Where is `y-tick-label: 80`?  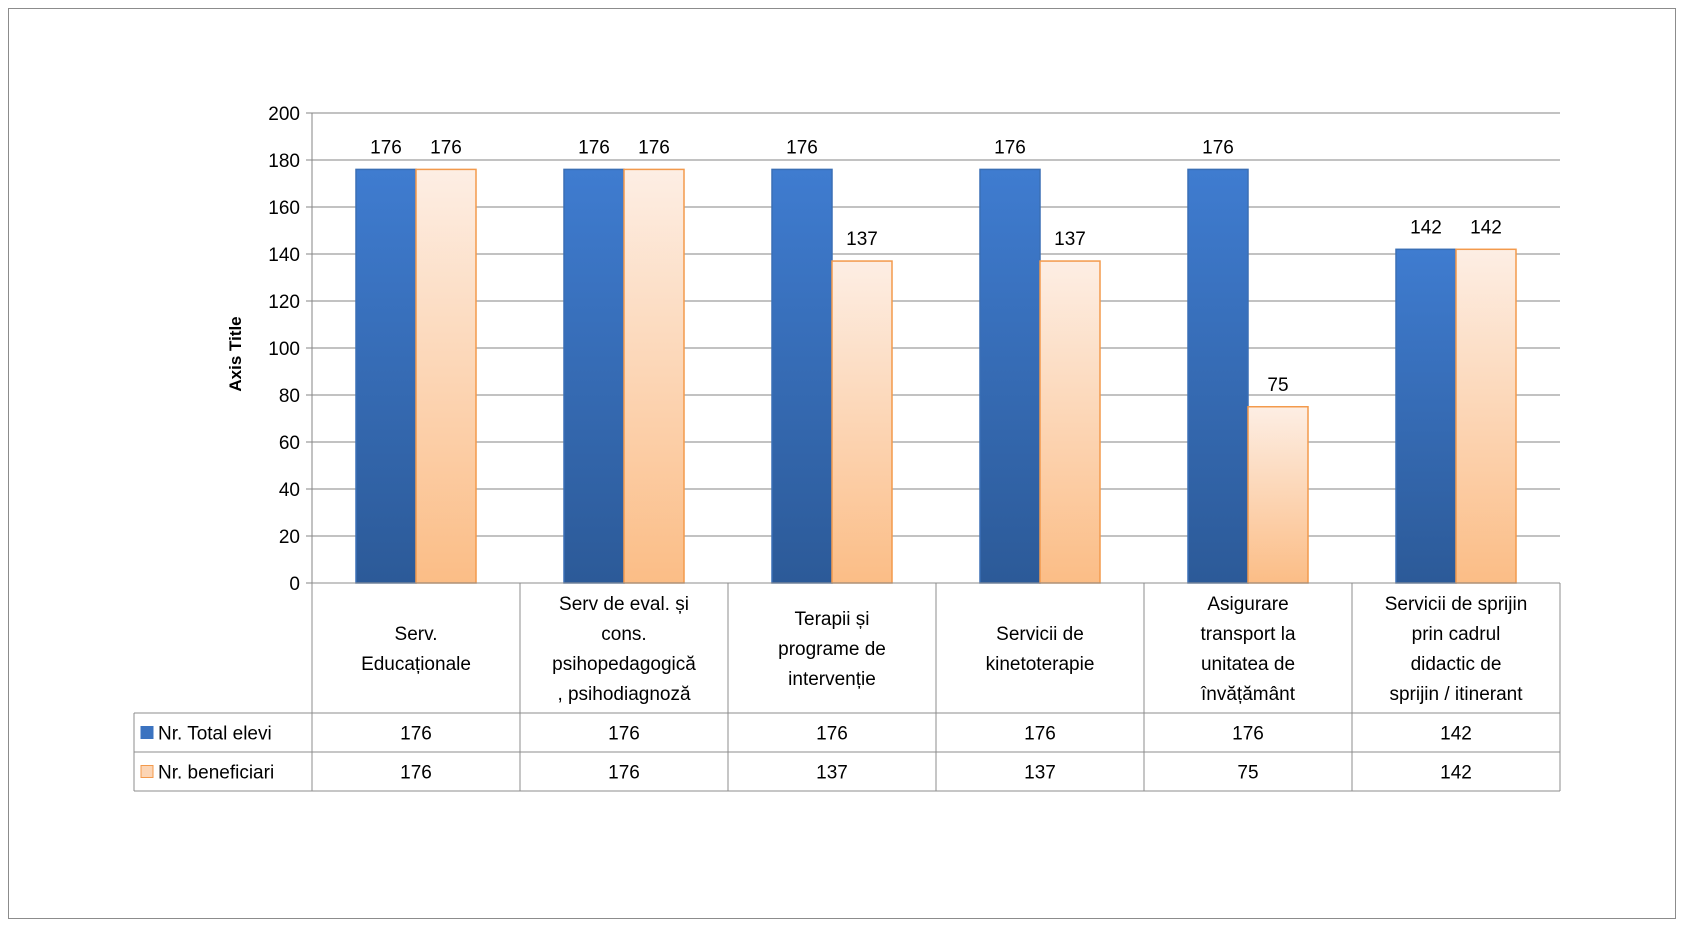 y-tick-label: 80 is located at coordinates (289, 396).